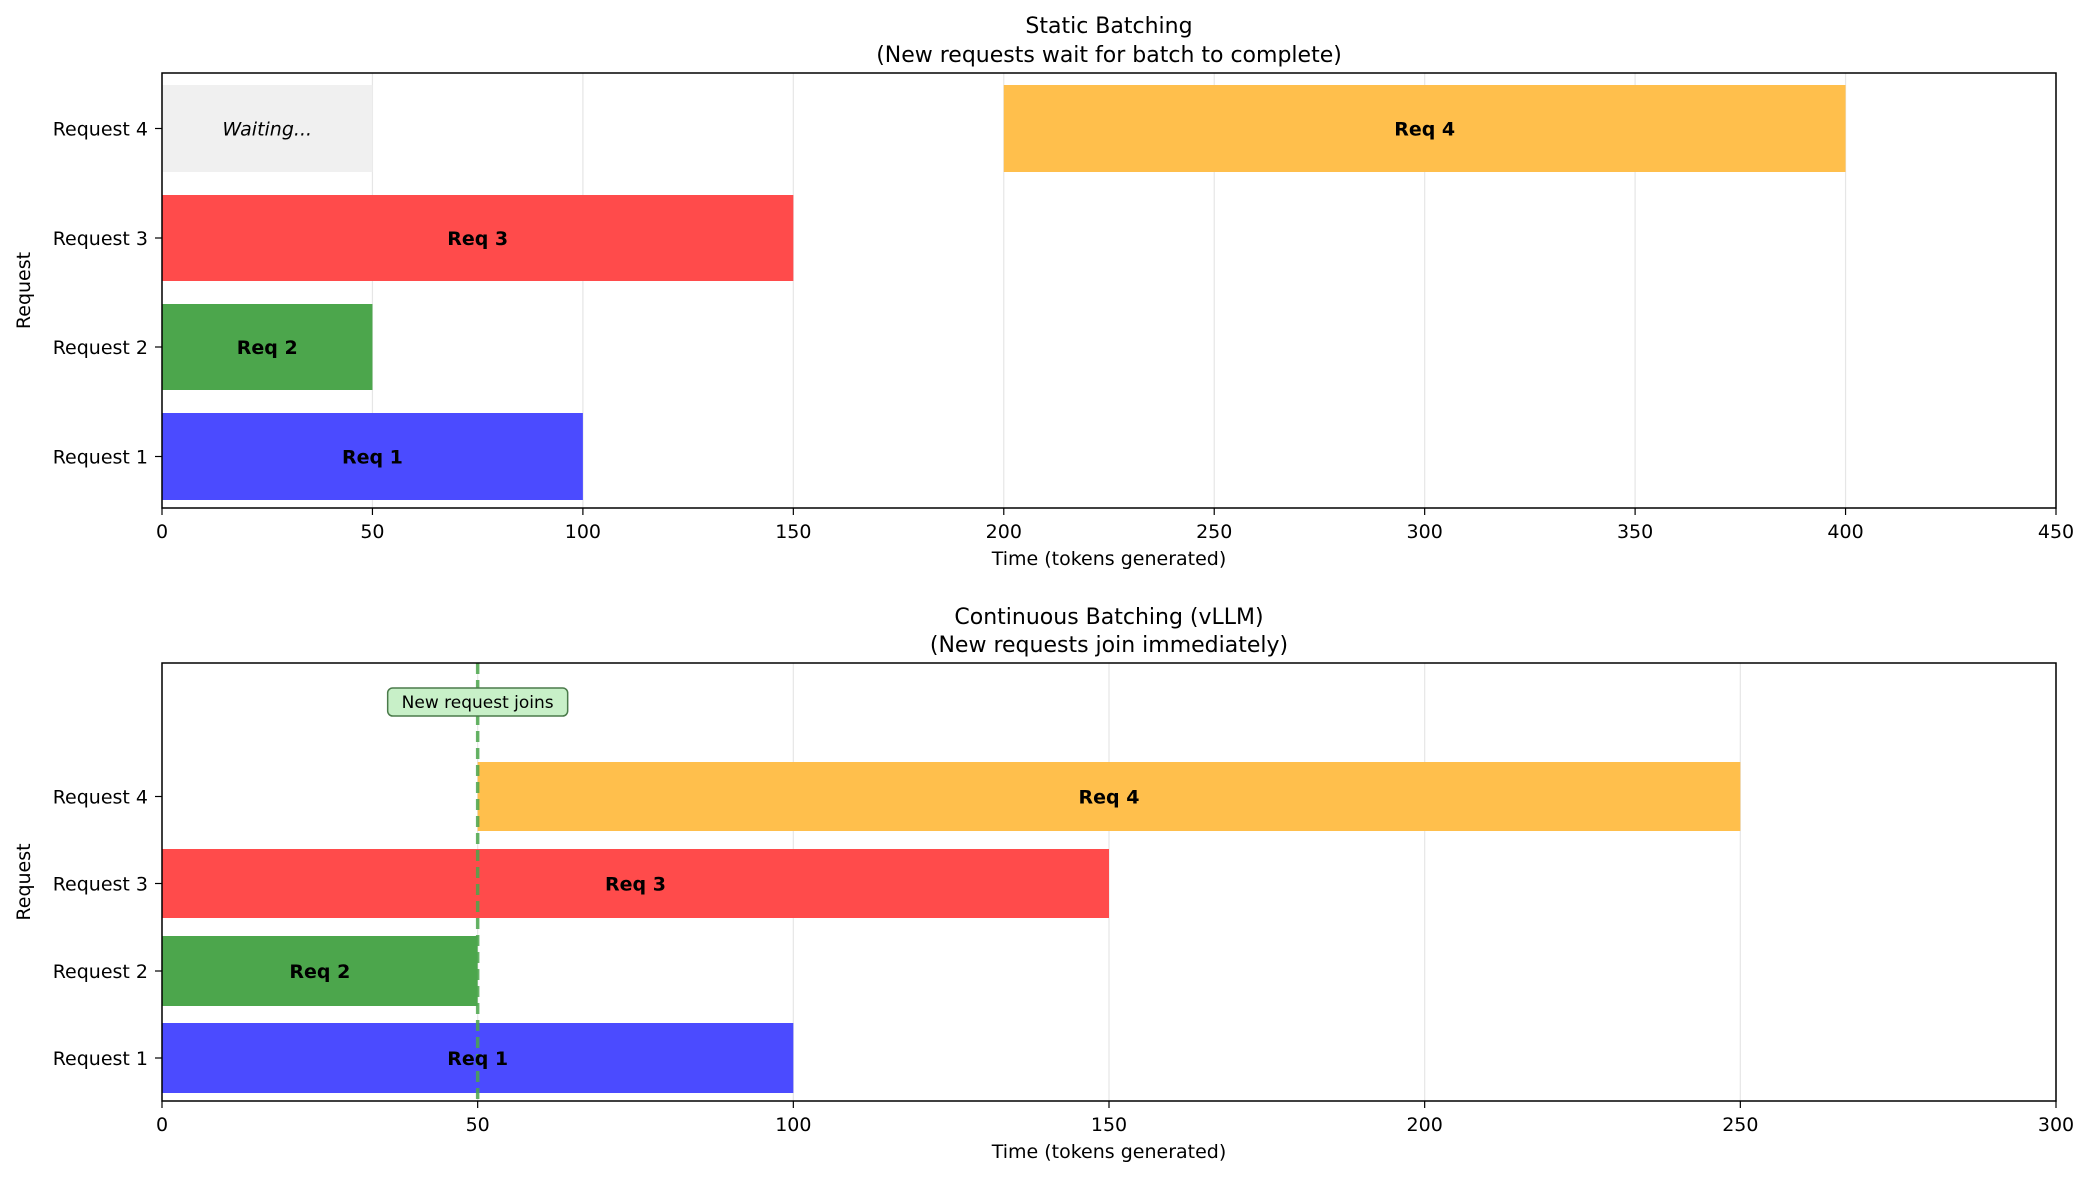 The height and width of the screenshot is (1177, 2084). I want to click on annotation-box, so click(477, 702).